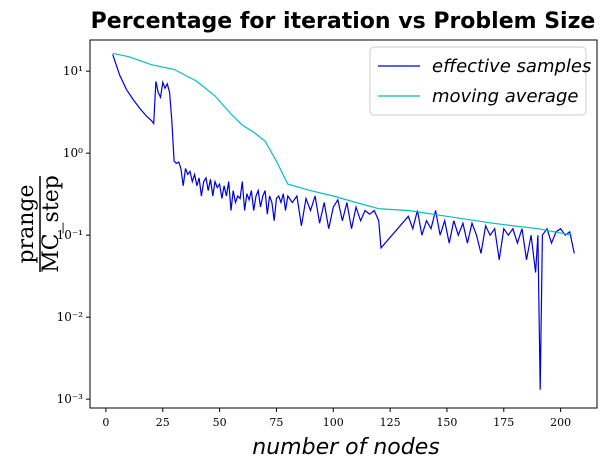 The height and width of the screenshot is (469, 615). I want to click on x-tick-label: 75, so click(276, 422).